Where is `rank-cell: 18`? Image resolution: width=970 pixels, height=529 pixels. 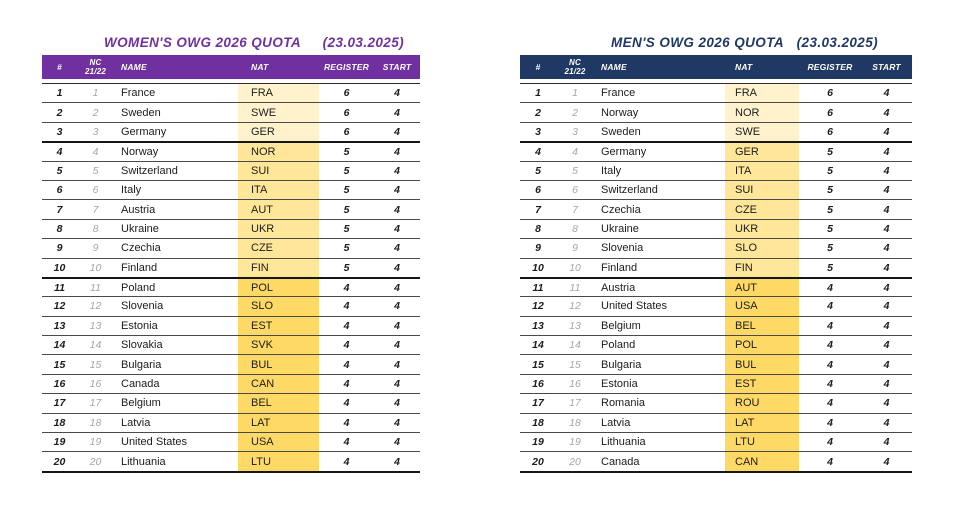
rank-cell: 18 is located at coordinates (538, 422).